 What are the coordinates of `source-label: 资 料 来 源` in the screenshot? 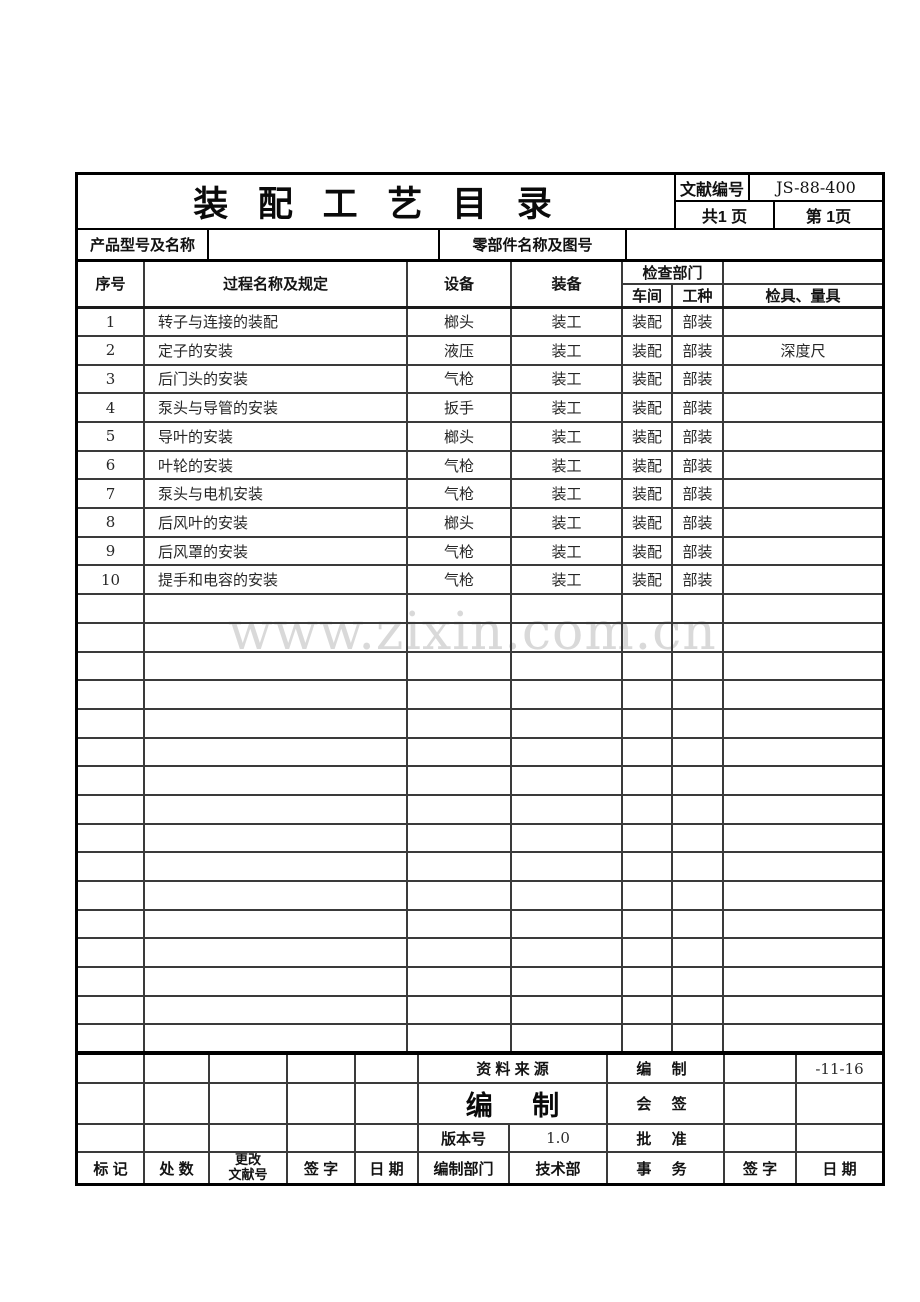 It's located at (512, 1070).